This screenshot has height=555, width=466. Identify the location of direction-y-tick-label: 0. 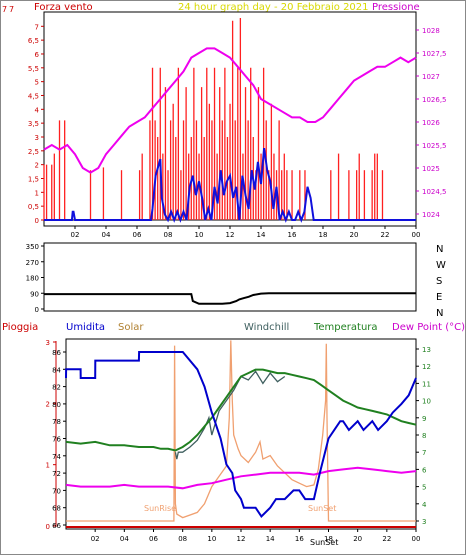
(37, 310).